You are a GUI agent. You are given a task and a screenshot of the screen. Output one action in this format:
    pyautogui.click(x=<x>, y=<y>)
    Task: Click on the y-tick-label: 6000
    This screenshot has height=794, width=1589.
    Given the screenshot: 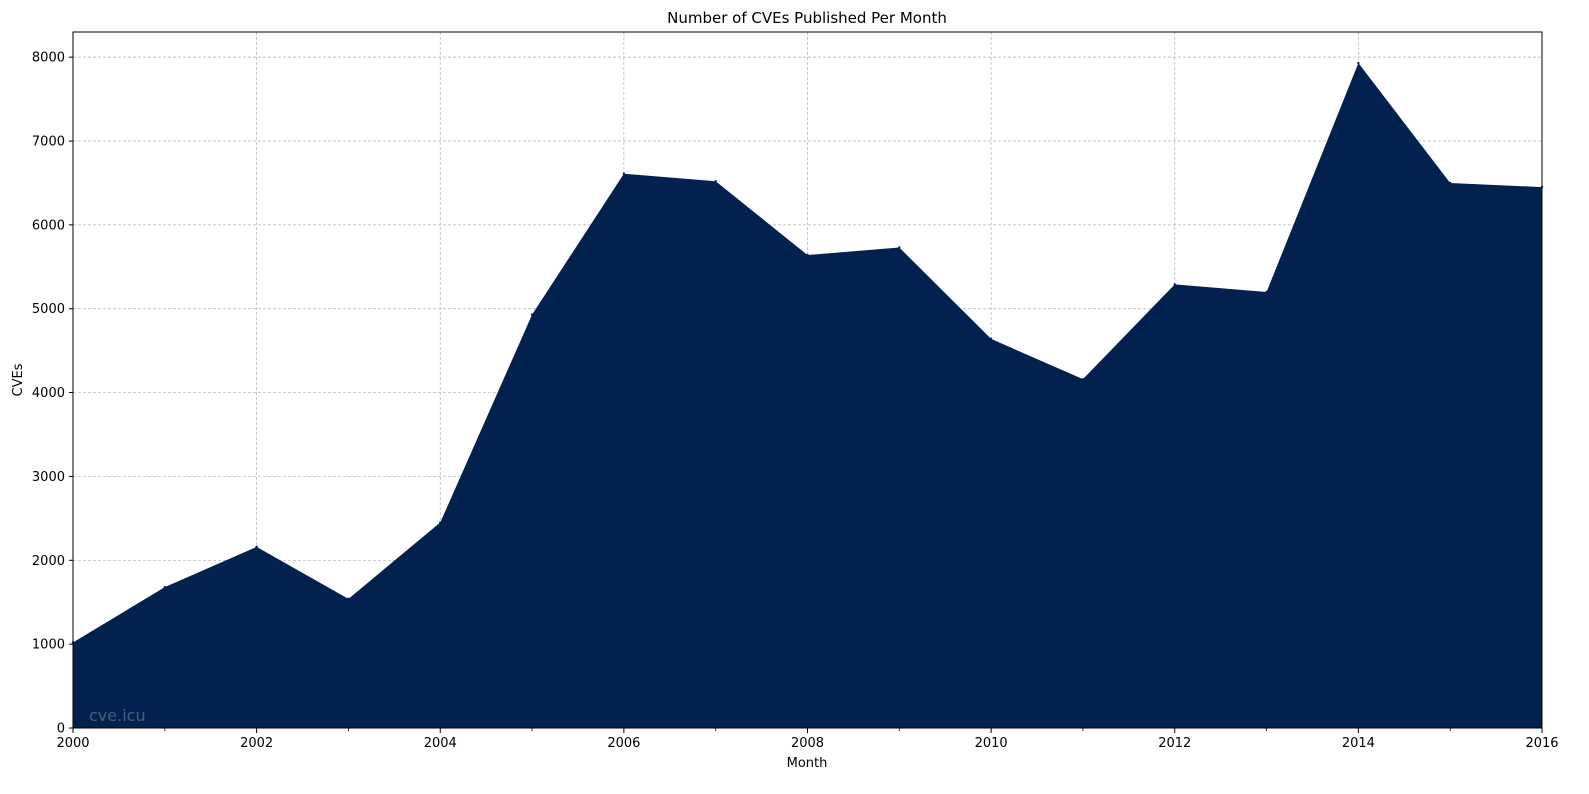 What is the action you would take?
    pyautogui.click(x=48, y=225)
    